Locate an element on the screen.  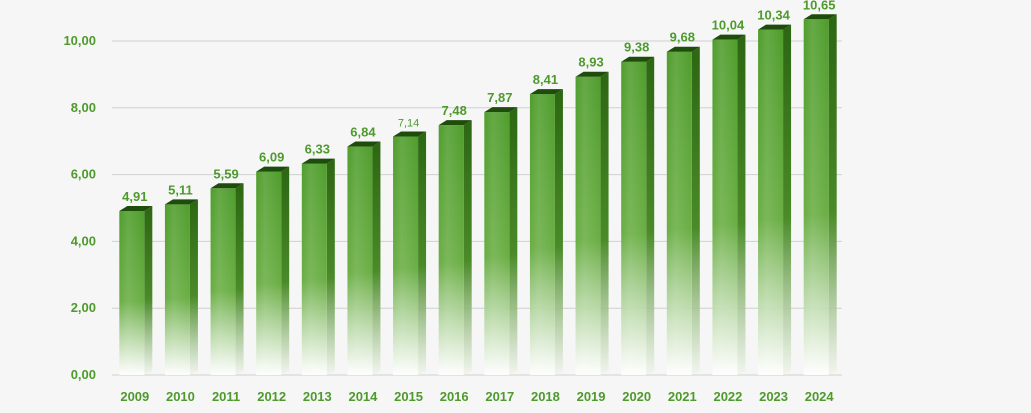
data-label: 9,38 is located at coordinates (636, 47).